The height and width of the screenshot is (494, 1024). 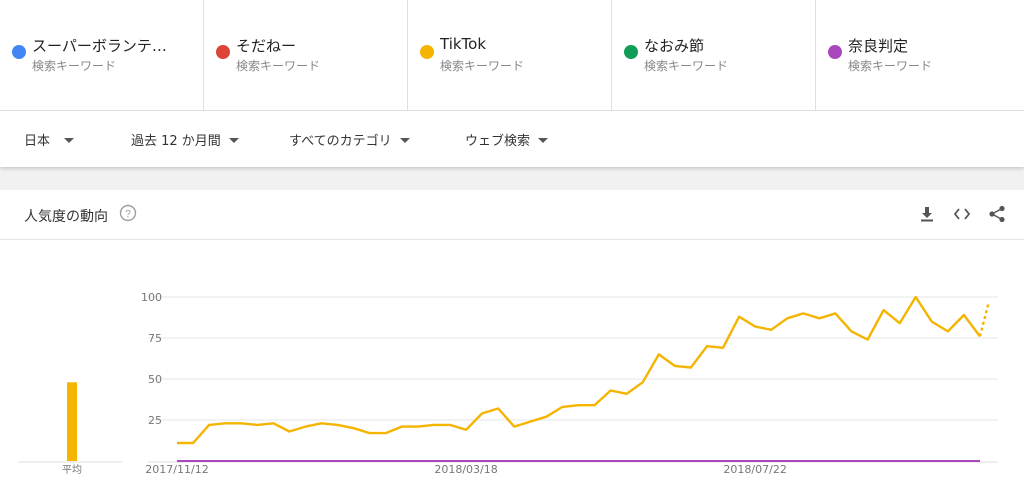 What do you see at coordinates (997, 214) in the screenshot?
I see `share-icon` at bounding box center [997, 214].